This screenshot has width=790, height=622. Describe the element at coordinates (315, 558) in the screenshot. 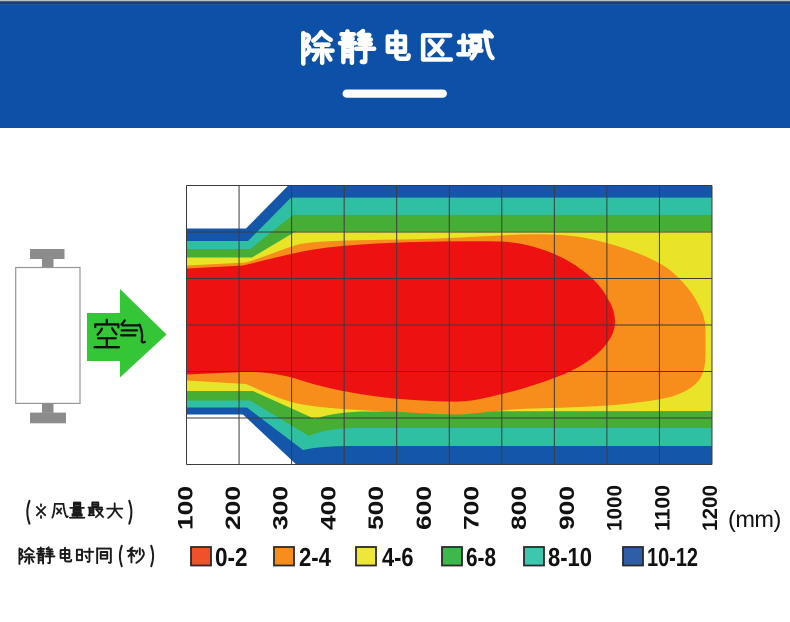

I see `svg-text: 2-4` at that location.